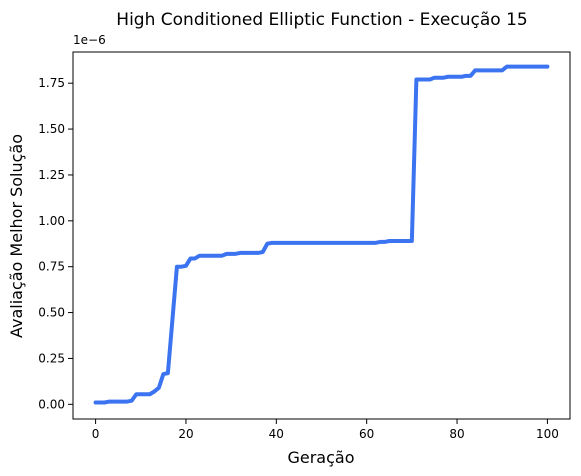 This screenshot has height=476, width=581. I want to click on x-tick-label: 60, so click(366, 434).